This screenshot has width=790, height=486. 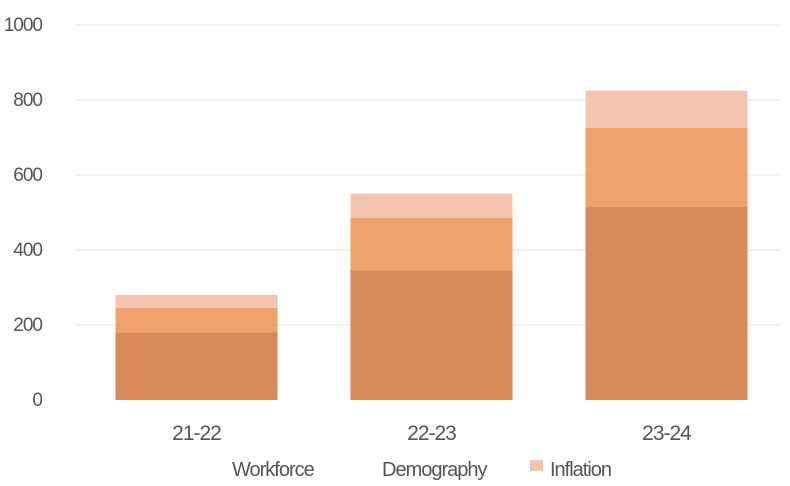 I want to click on x-axis: 21-22 22-23 23-24, so click(x=432, y=433).